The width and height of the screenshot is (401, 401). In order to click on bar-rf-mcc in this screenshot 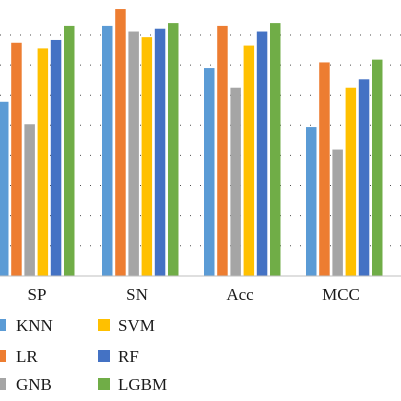, I will do `click(364, 177)`.